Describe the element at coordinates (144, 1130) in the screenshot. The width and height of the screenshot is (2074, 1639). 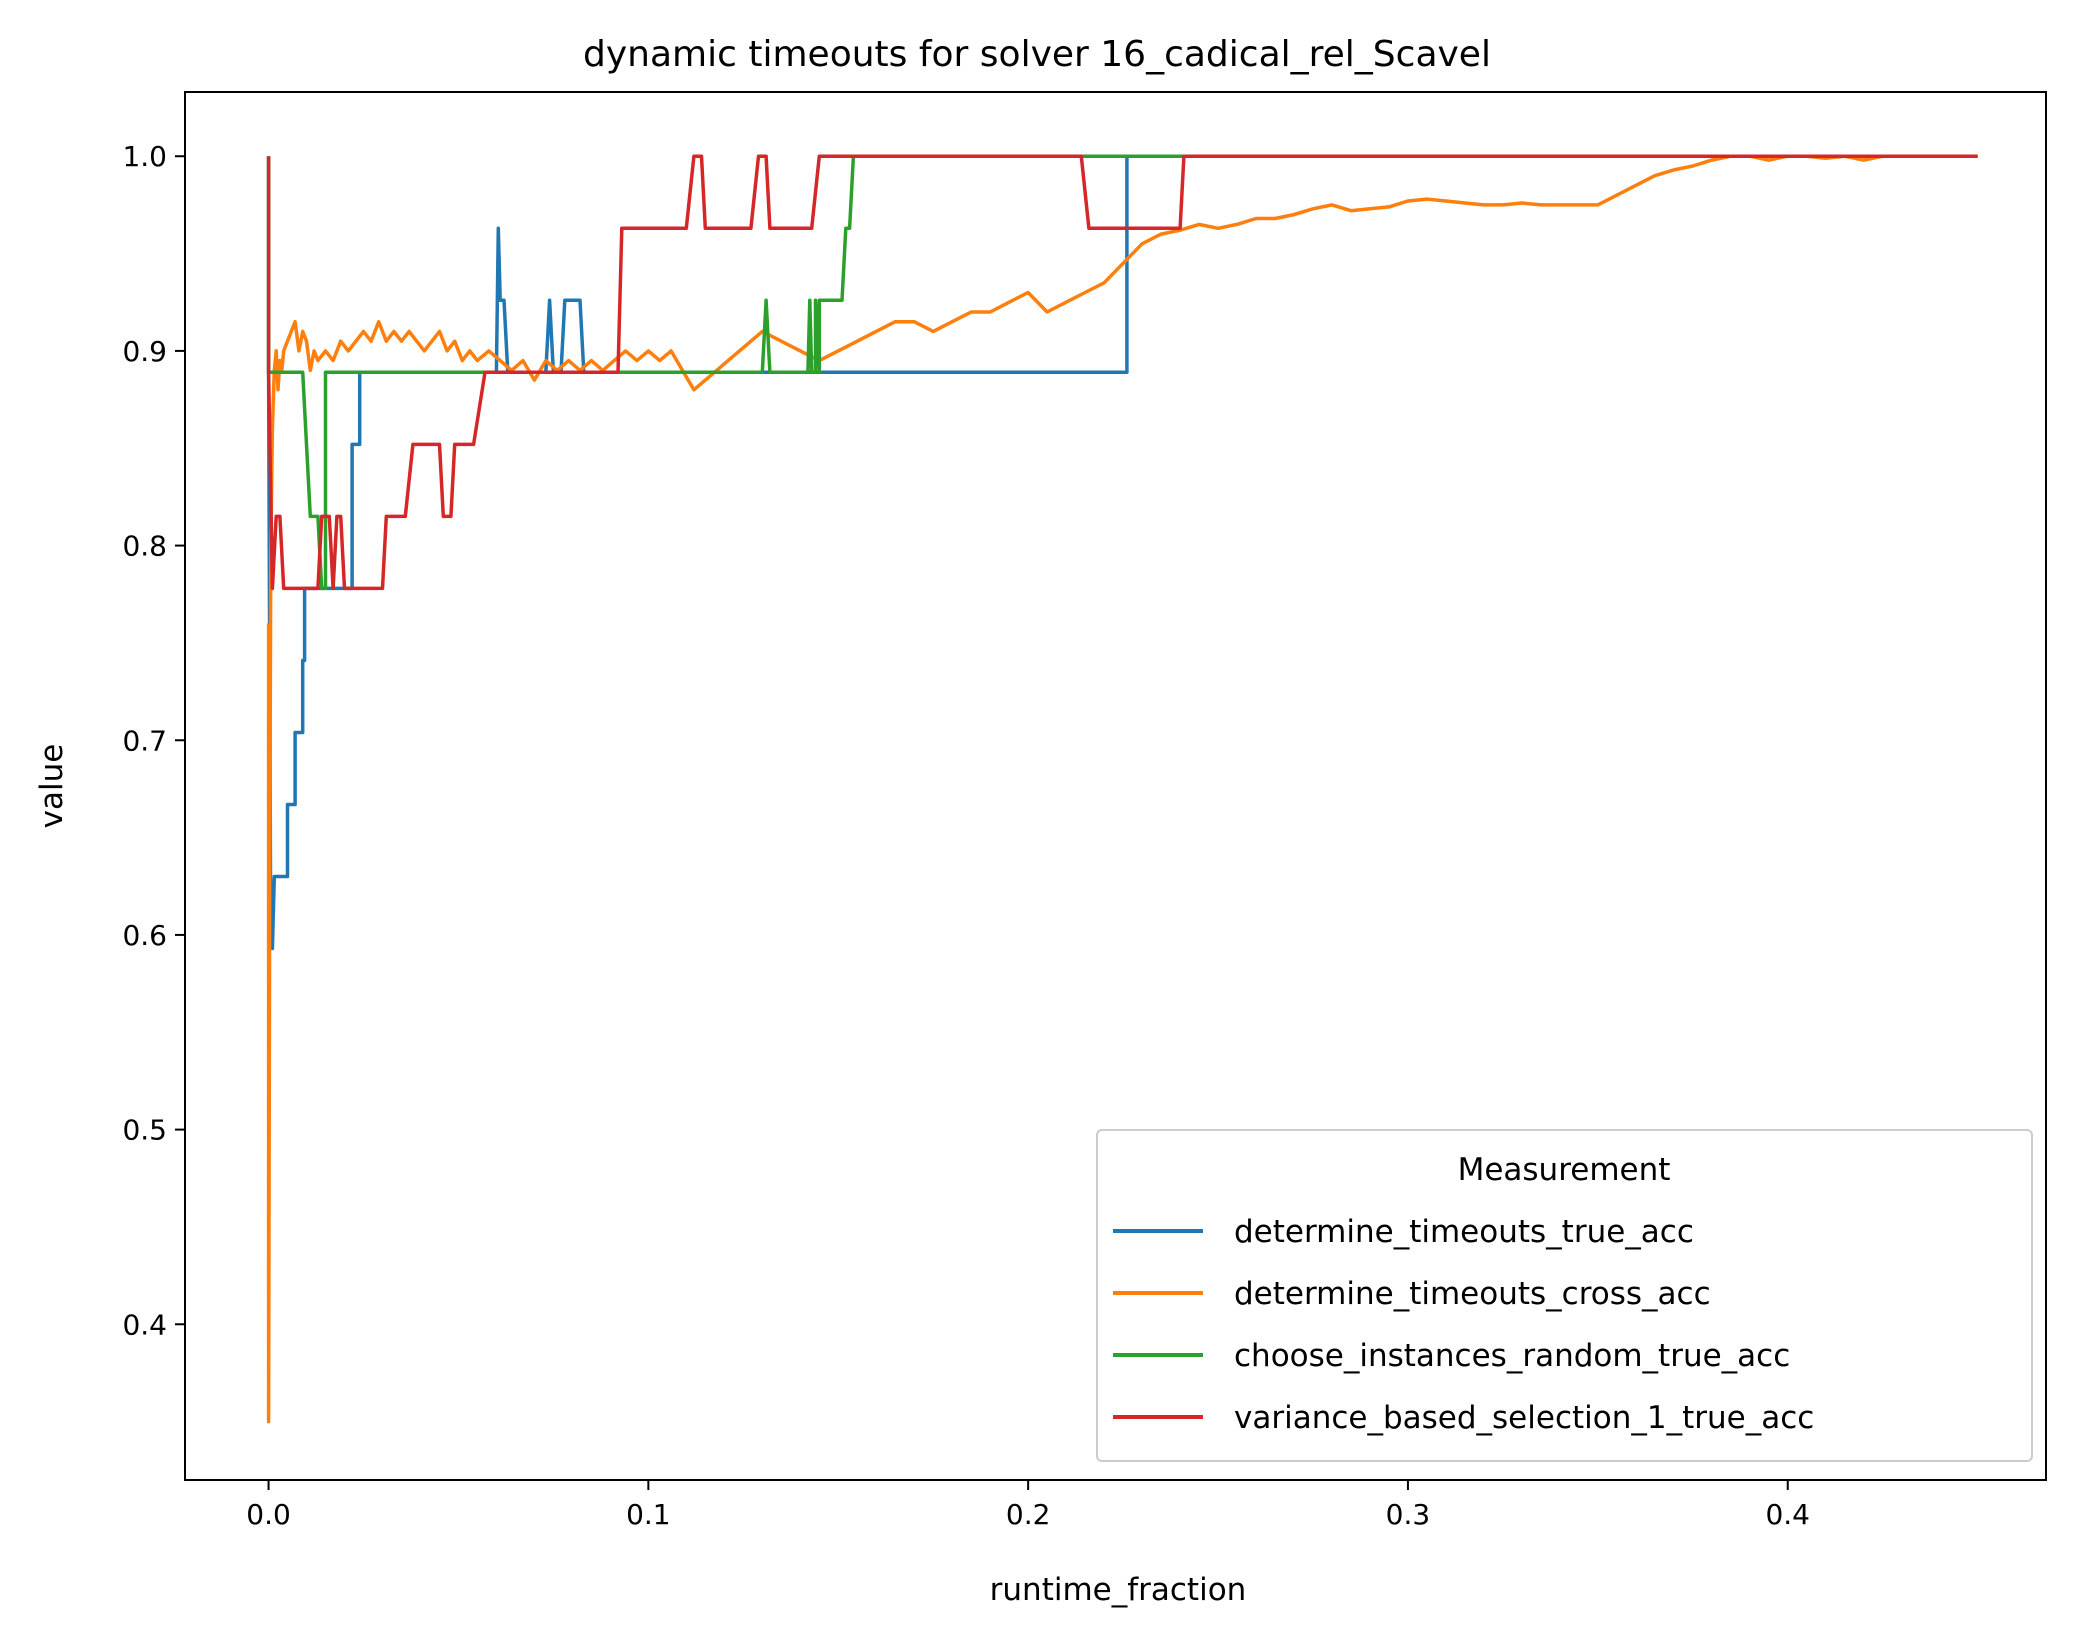
I see `y-tick-label: 0.5` at that location.